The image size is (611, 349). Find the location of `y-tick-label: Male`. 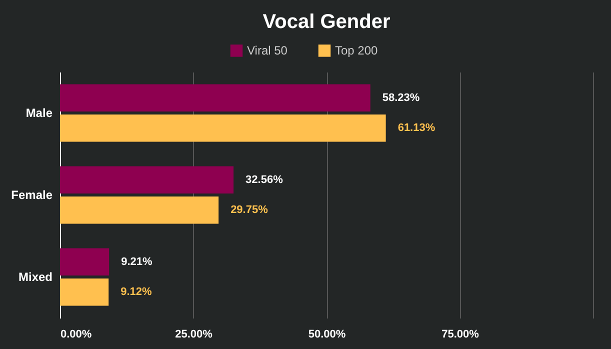

y-tick-label: Male is located at coordinates (39, 113).